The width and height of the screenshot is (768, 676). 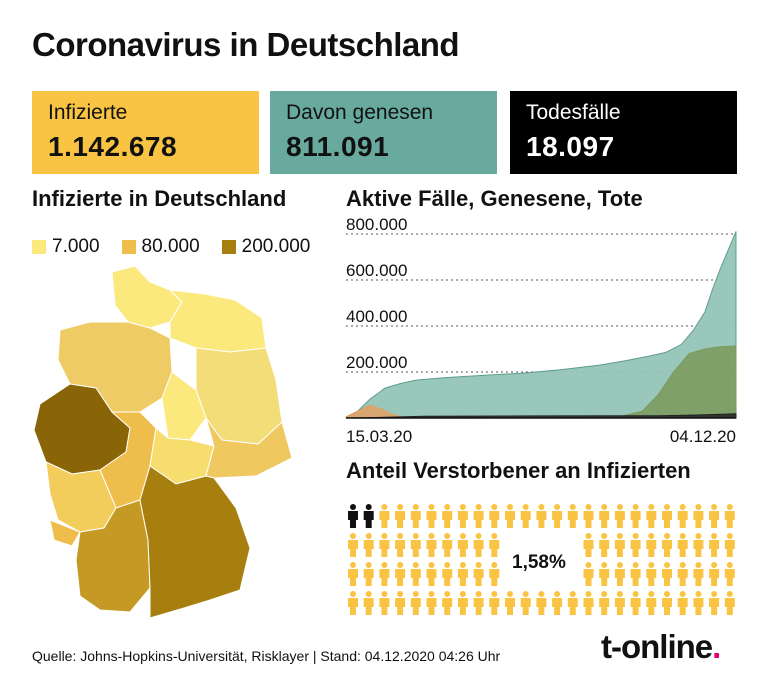 I want to click on infected-label: Infizierte, so click(x=88, y=112).